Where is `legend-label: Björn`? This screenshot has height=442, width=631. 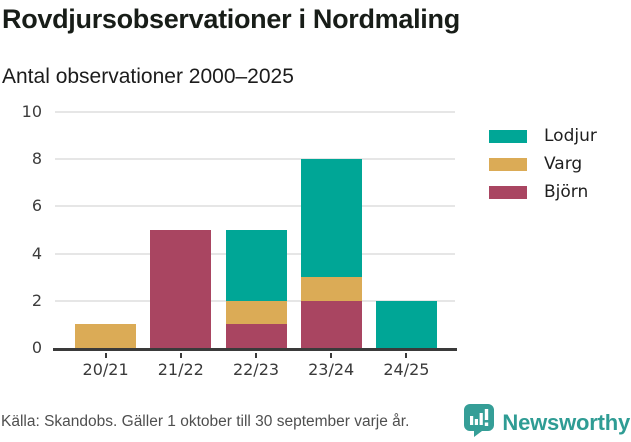
legend-label: Björn is located at coordinates (566, 192).